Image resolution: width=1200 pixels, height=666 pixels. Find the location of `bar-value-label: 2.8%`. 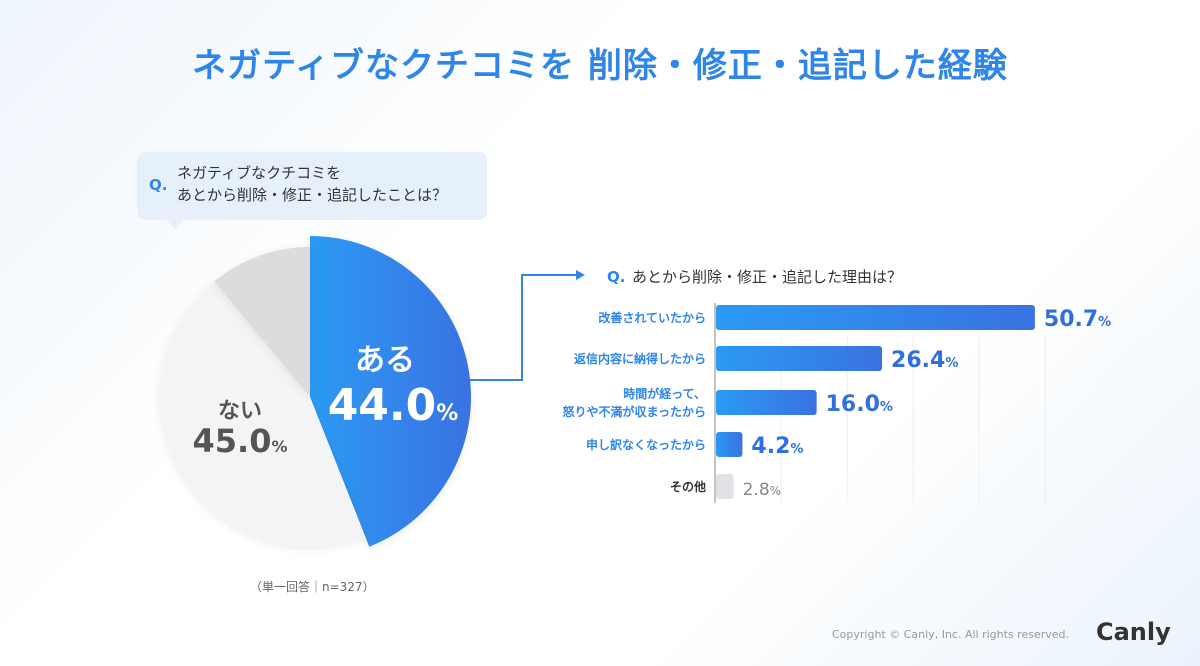

bar-value-label: 2.8% is located at coordinates (762, 490).